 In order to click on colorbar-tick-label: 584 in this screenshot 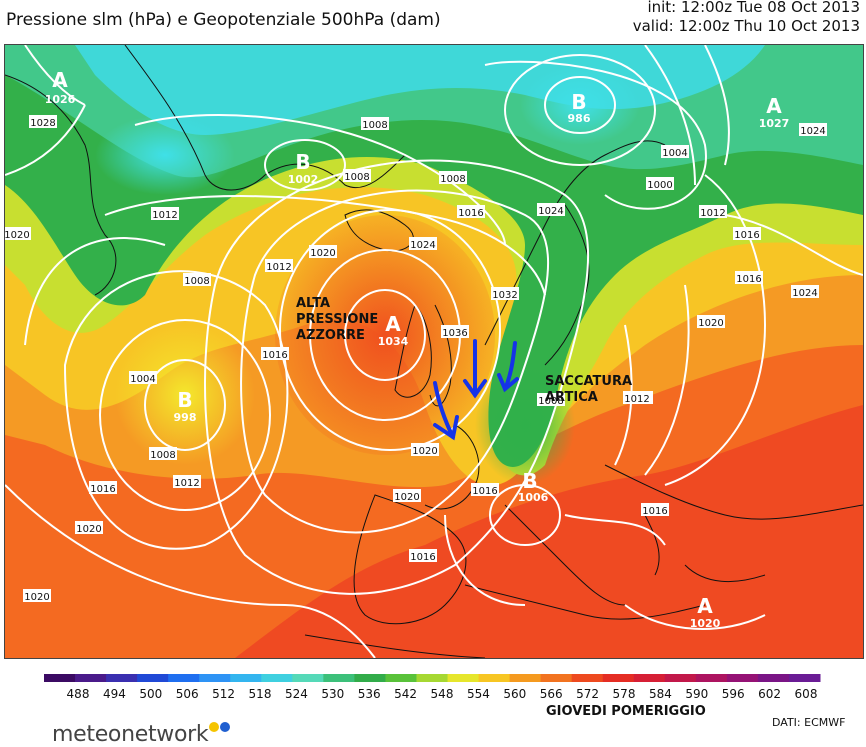, I will do `click(660, 694)`.